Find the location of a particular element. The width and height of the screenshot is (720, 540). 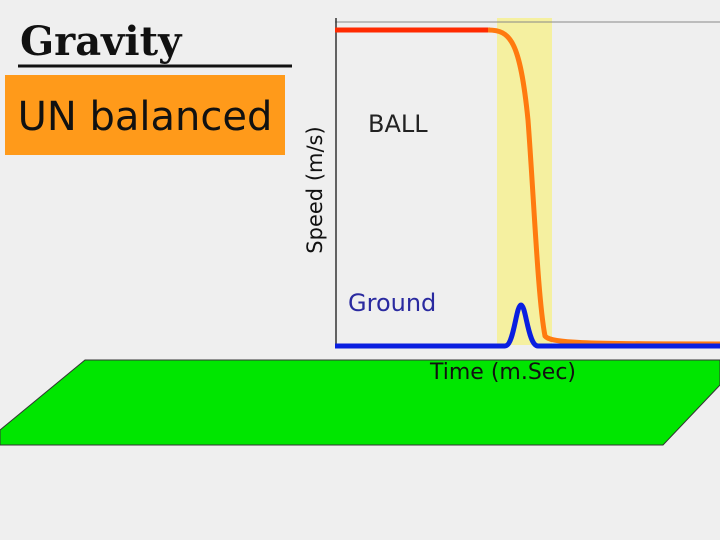

label-box is located at coordinates (145, 115).